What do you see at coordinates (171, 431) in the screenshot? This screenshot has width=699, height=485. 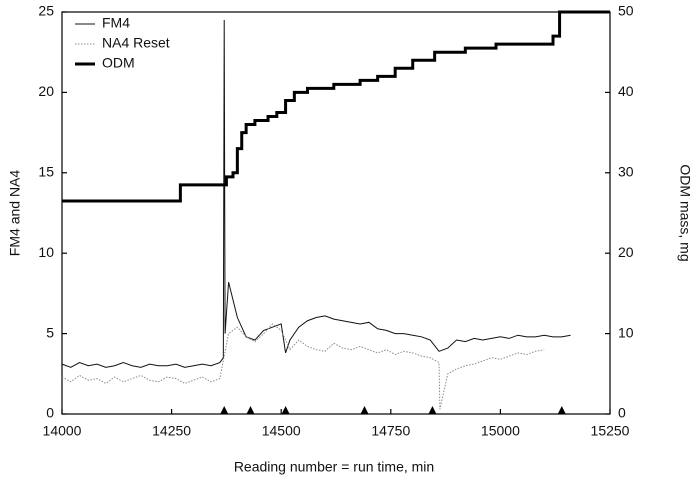 I see `x-tick-label: 14250` at bounding box center [171, 431].